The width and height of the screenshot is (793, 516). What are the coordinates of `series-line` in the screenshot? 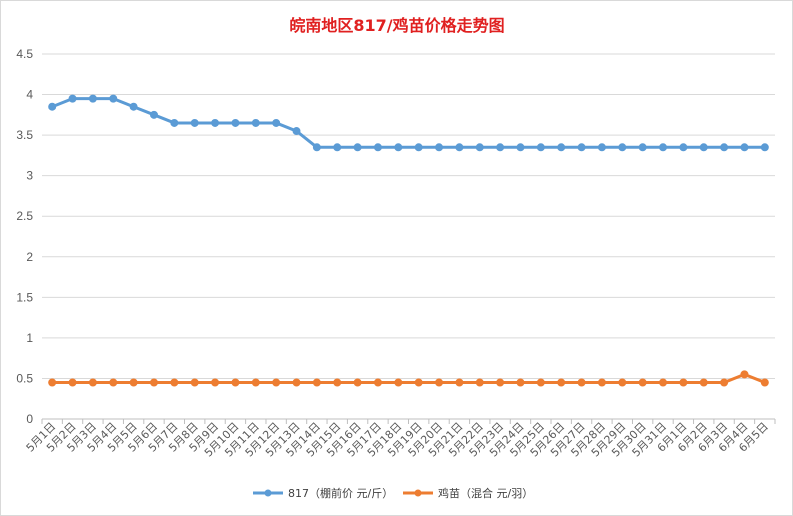 It's located at (408, 123).